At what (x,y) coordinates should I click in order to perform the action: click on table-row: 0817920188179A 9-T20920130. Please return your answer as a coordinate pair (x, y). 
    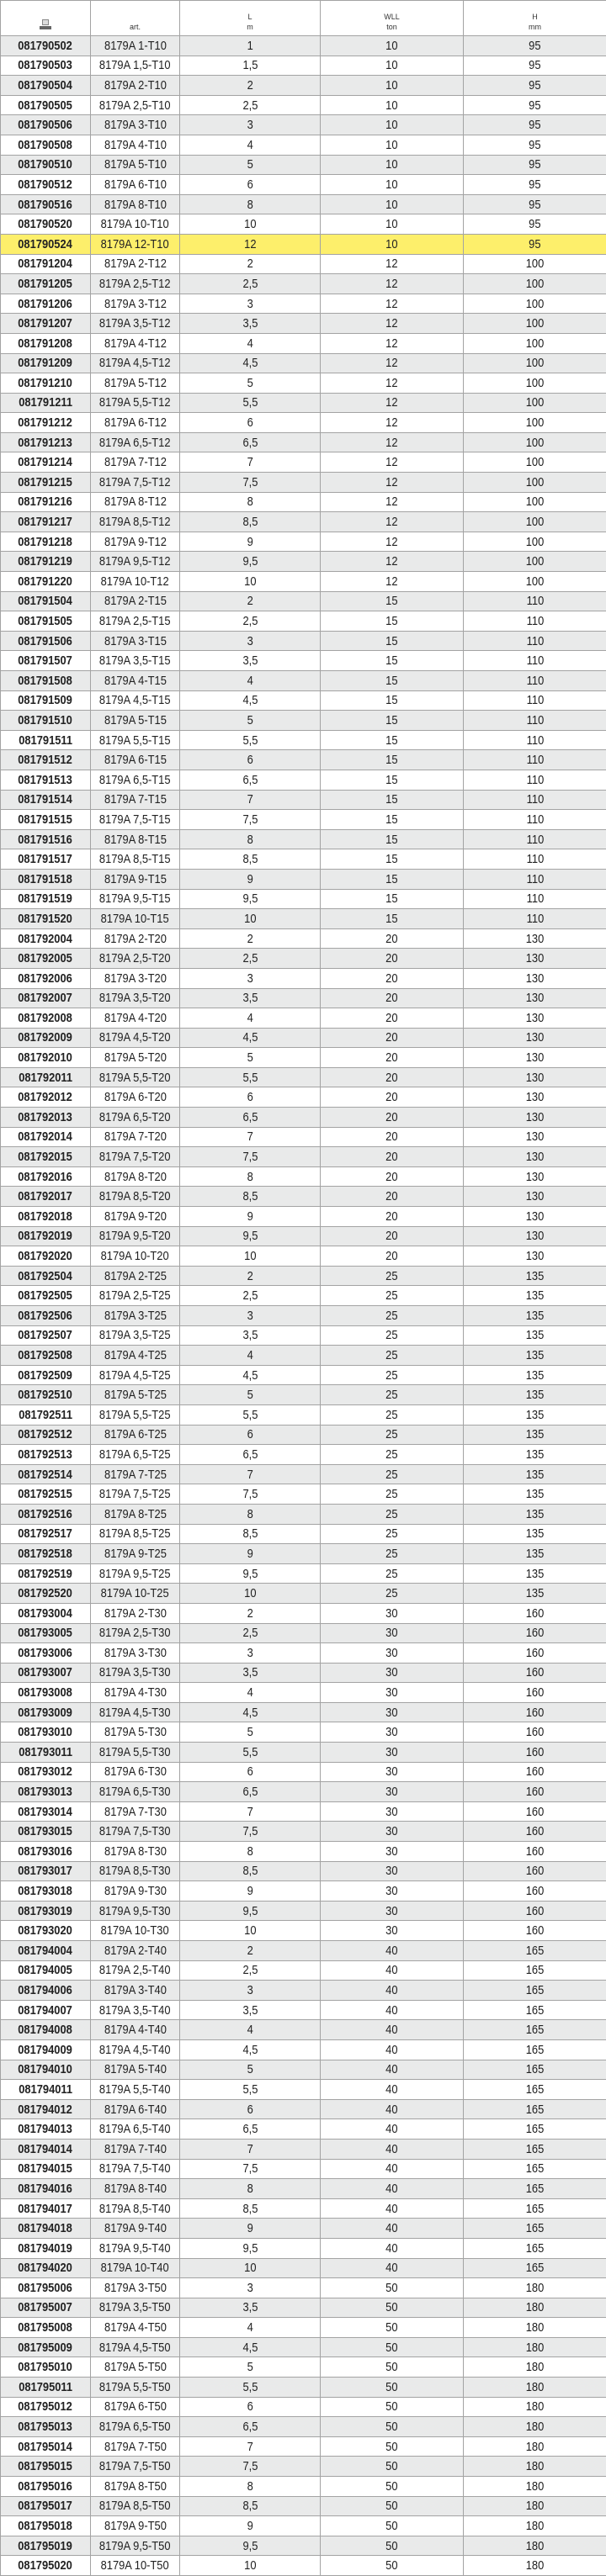
    Looking at the image, I should click on (303, 1217).